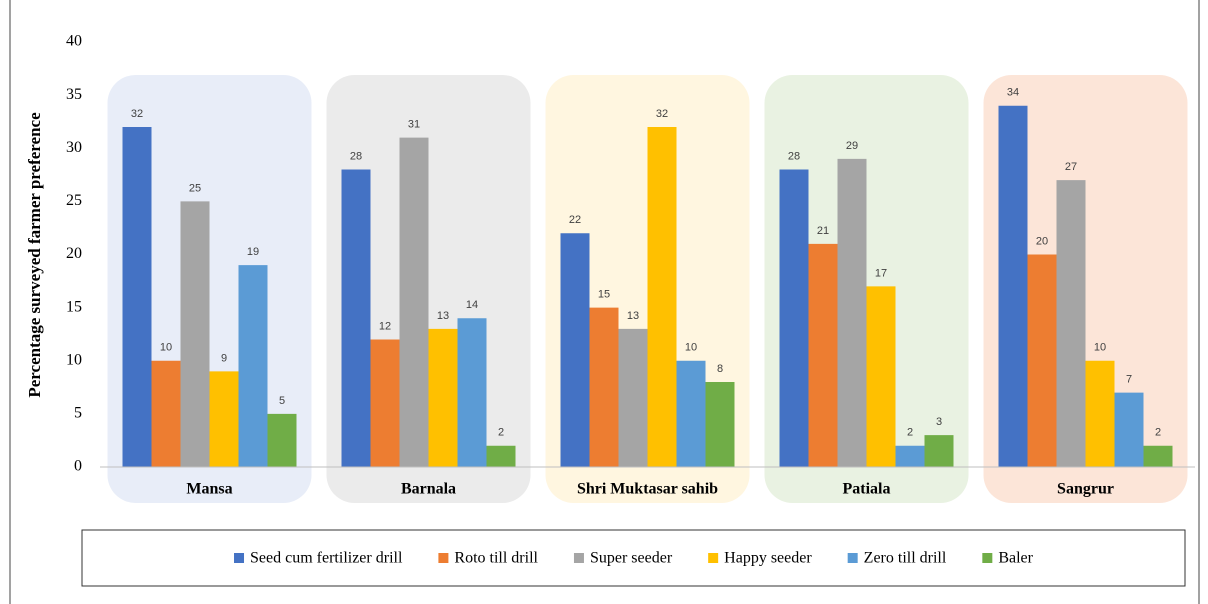 This screenshot has height=604, width=1208. I want to click on x-tick-label: Mansa, so click(209, 489).